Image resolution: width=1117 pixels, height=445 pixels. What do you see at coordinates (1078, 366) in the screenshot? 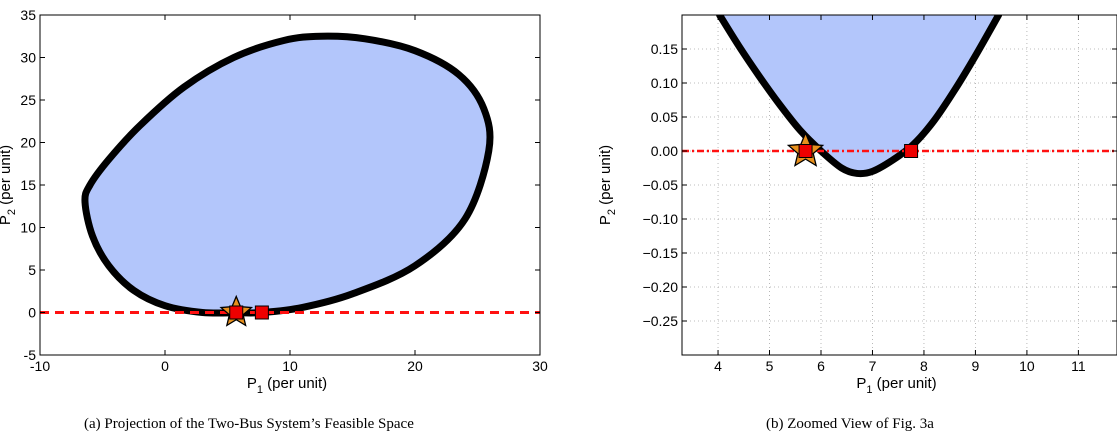
I see `x-tick-label: 11` at bounding box center [1078, 366].